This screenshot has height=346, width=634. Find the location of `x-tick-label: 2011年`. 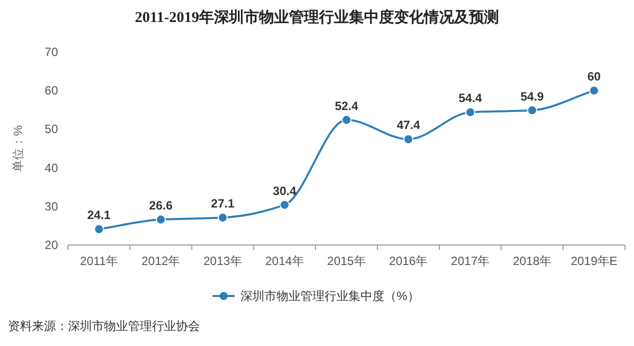

x-tick-label: 2011年 is located at coordinates (99, 261).